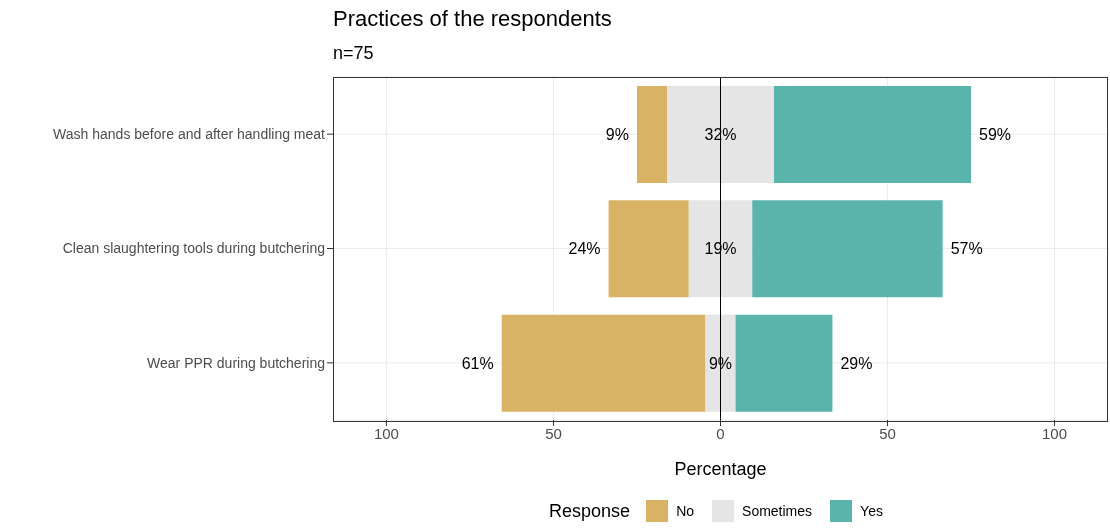 This screenshot has height=531, width=1110. I want to click on data-label: 24%, so click(584, 249).